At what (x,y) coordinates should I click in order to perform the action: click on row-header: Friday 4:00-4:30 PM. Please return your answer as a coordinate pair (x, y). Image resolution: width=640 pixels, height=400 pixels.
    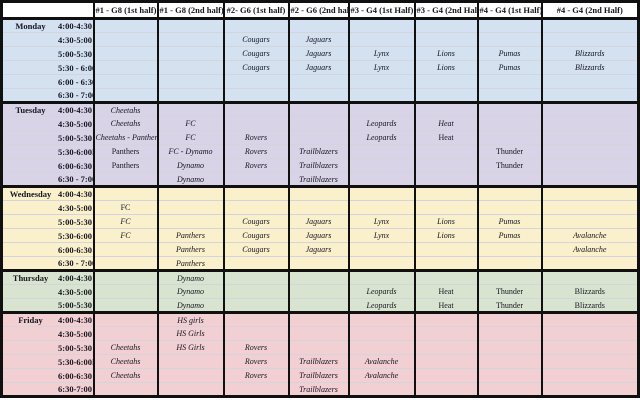
    Looking at the image, I should click on (47, 319).